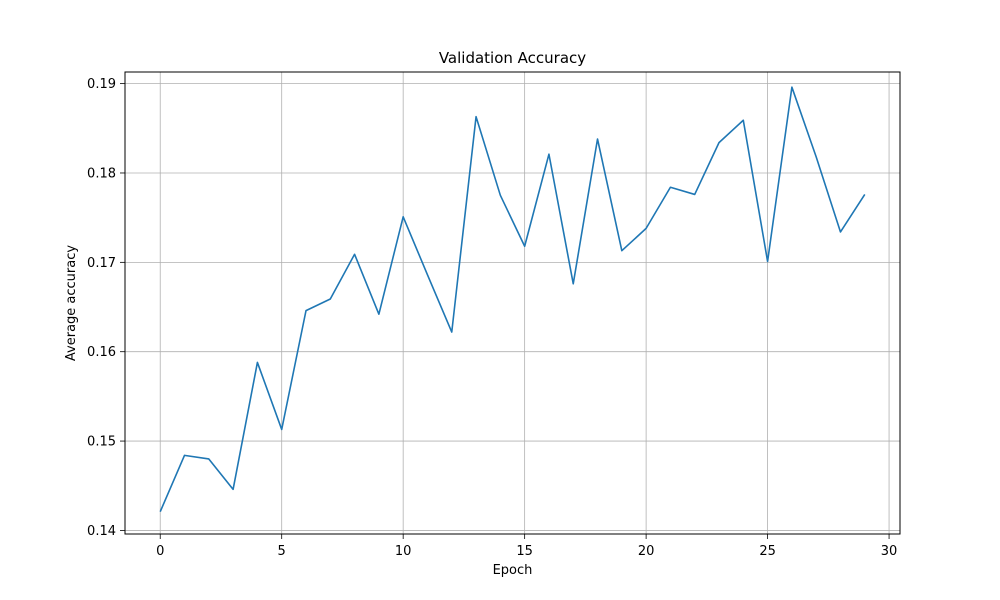 This screenshot has width=1000, height=600. I want to click on y-axis-ticks: 0.14 0.15 0.16 0.17 0.18 0.19, so click(106, 308).